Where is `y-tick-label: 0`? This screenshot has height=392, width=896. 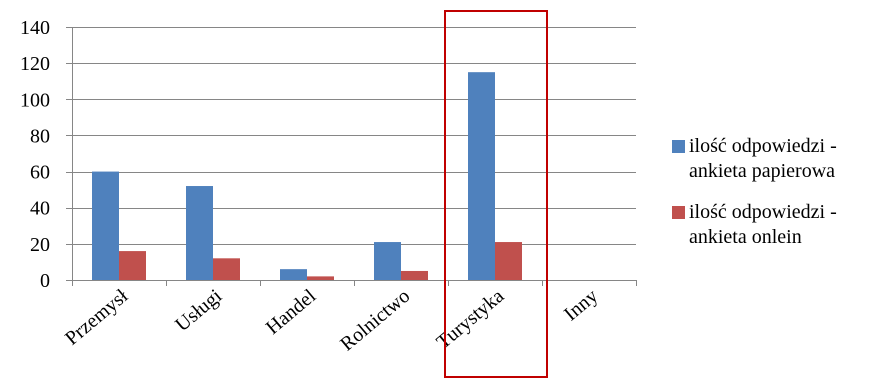 y-tick-label: 0 is located at coordinates (45, 281).